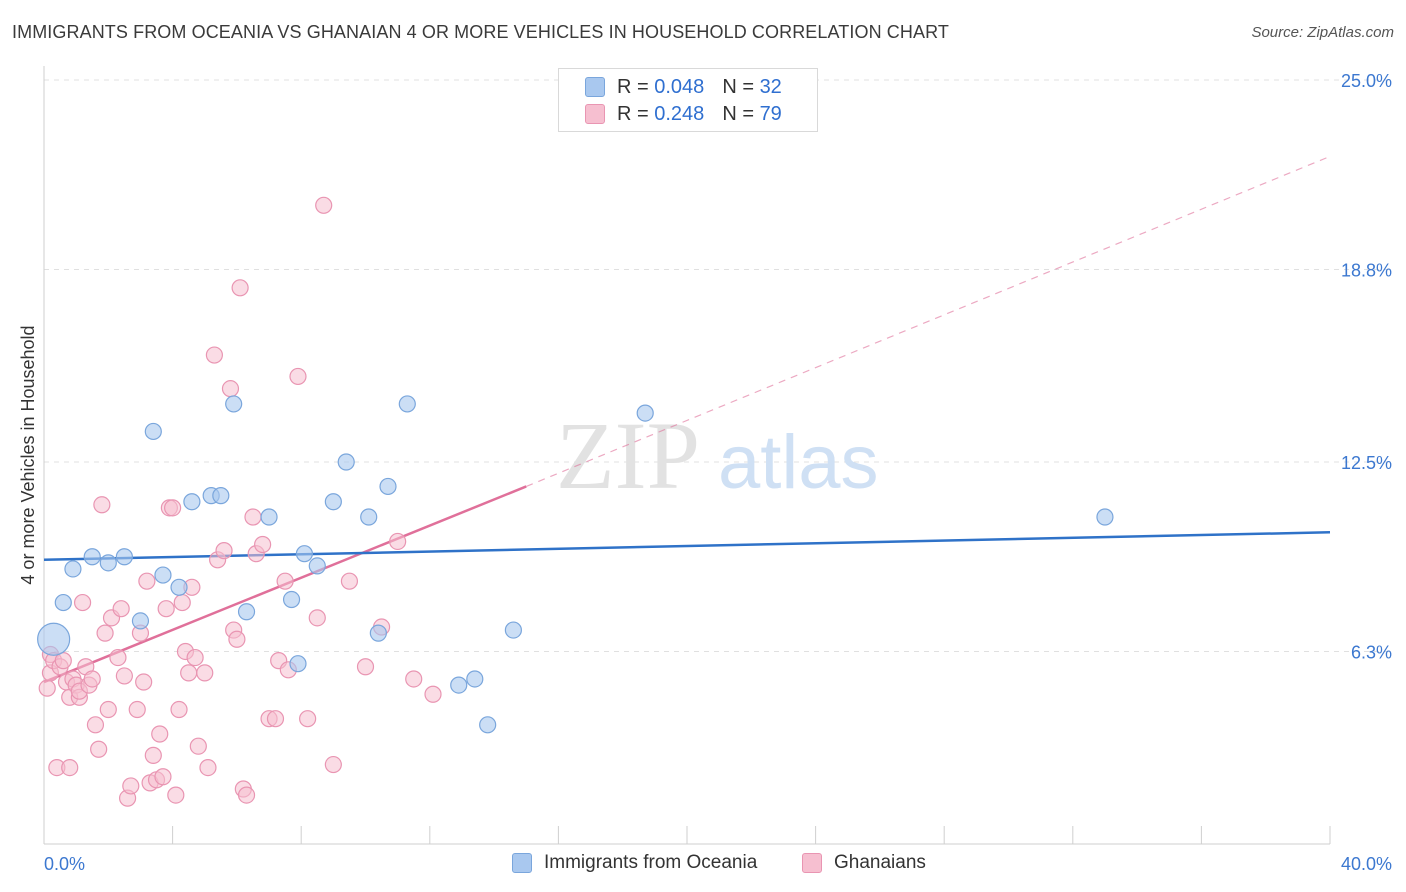  What do you see at coordinates (812, 863) in the screenshot?
I see `bottom-legend-swatch-ghanaians` at bounding box center [812, 863].